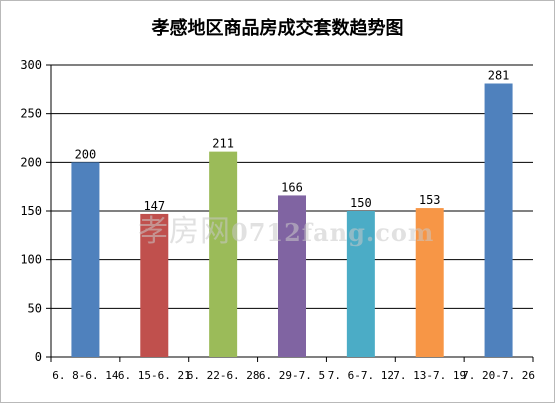 Image resolution: width=555 pixels, height=403 pixels. Describe the element at coordinates (35, 308) in the screenshot. I see `y-tick-label-1: 50` at that location.